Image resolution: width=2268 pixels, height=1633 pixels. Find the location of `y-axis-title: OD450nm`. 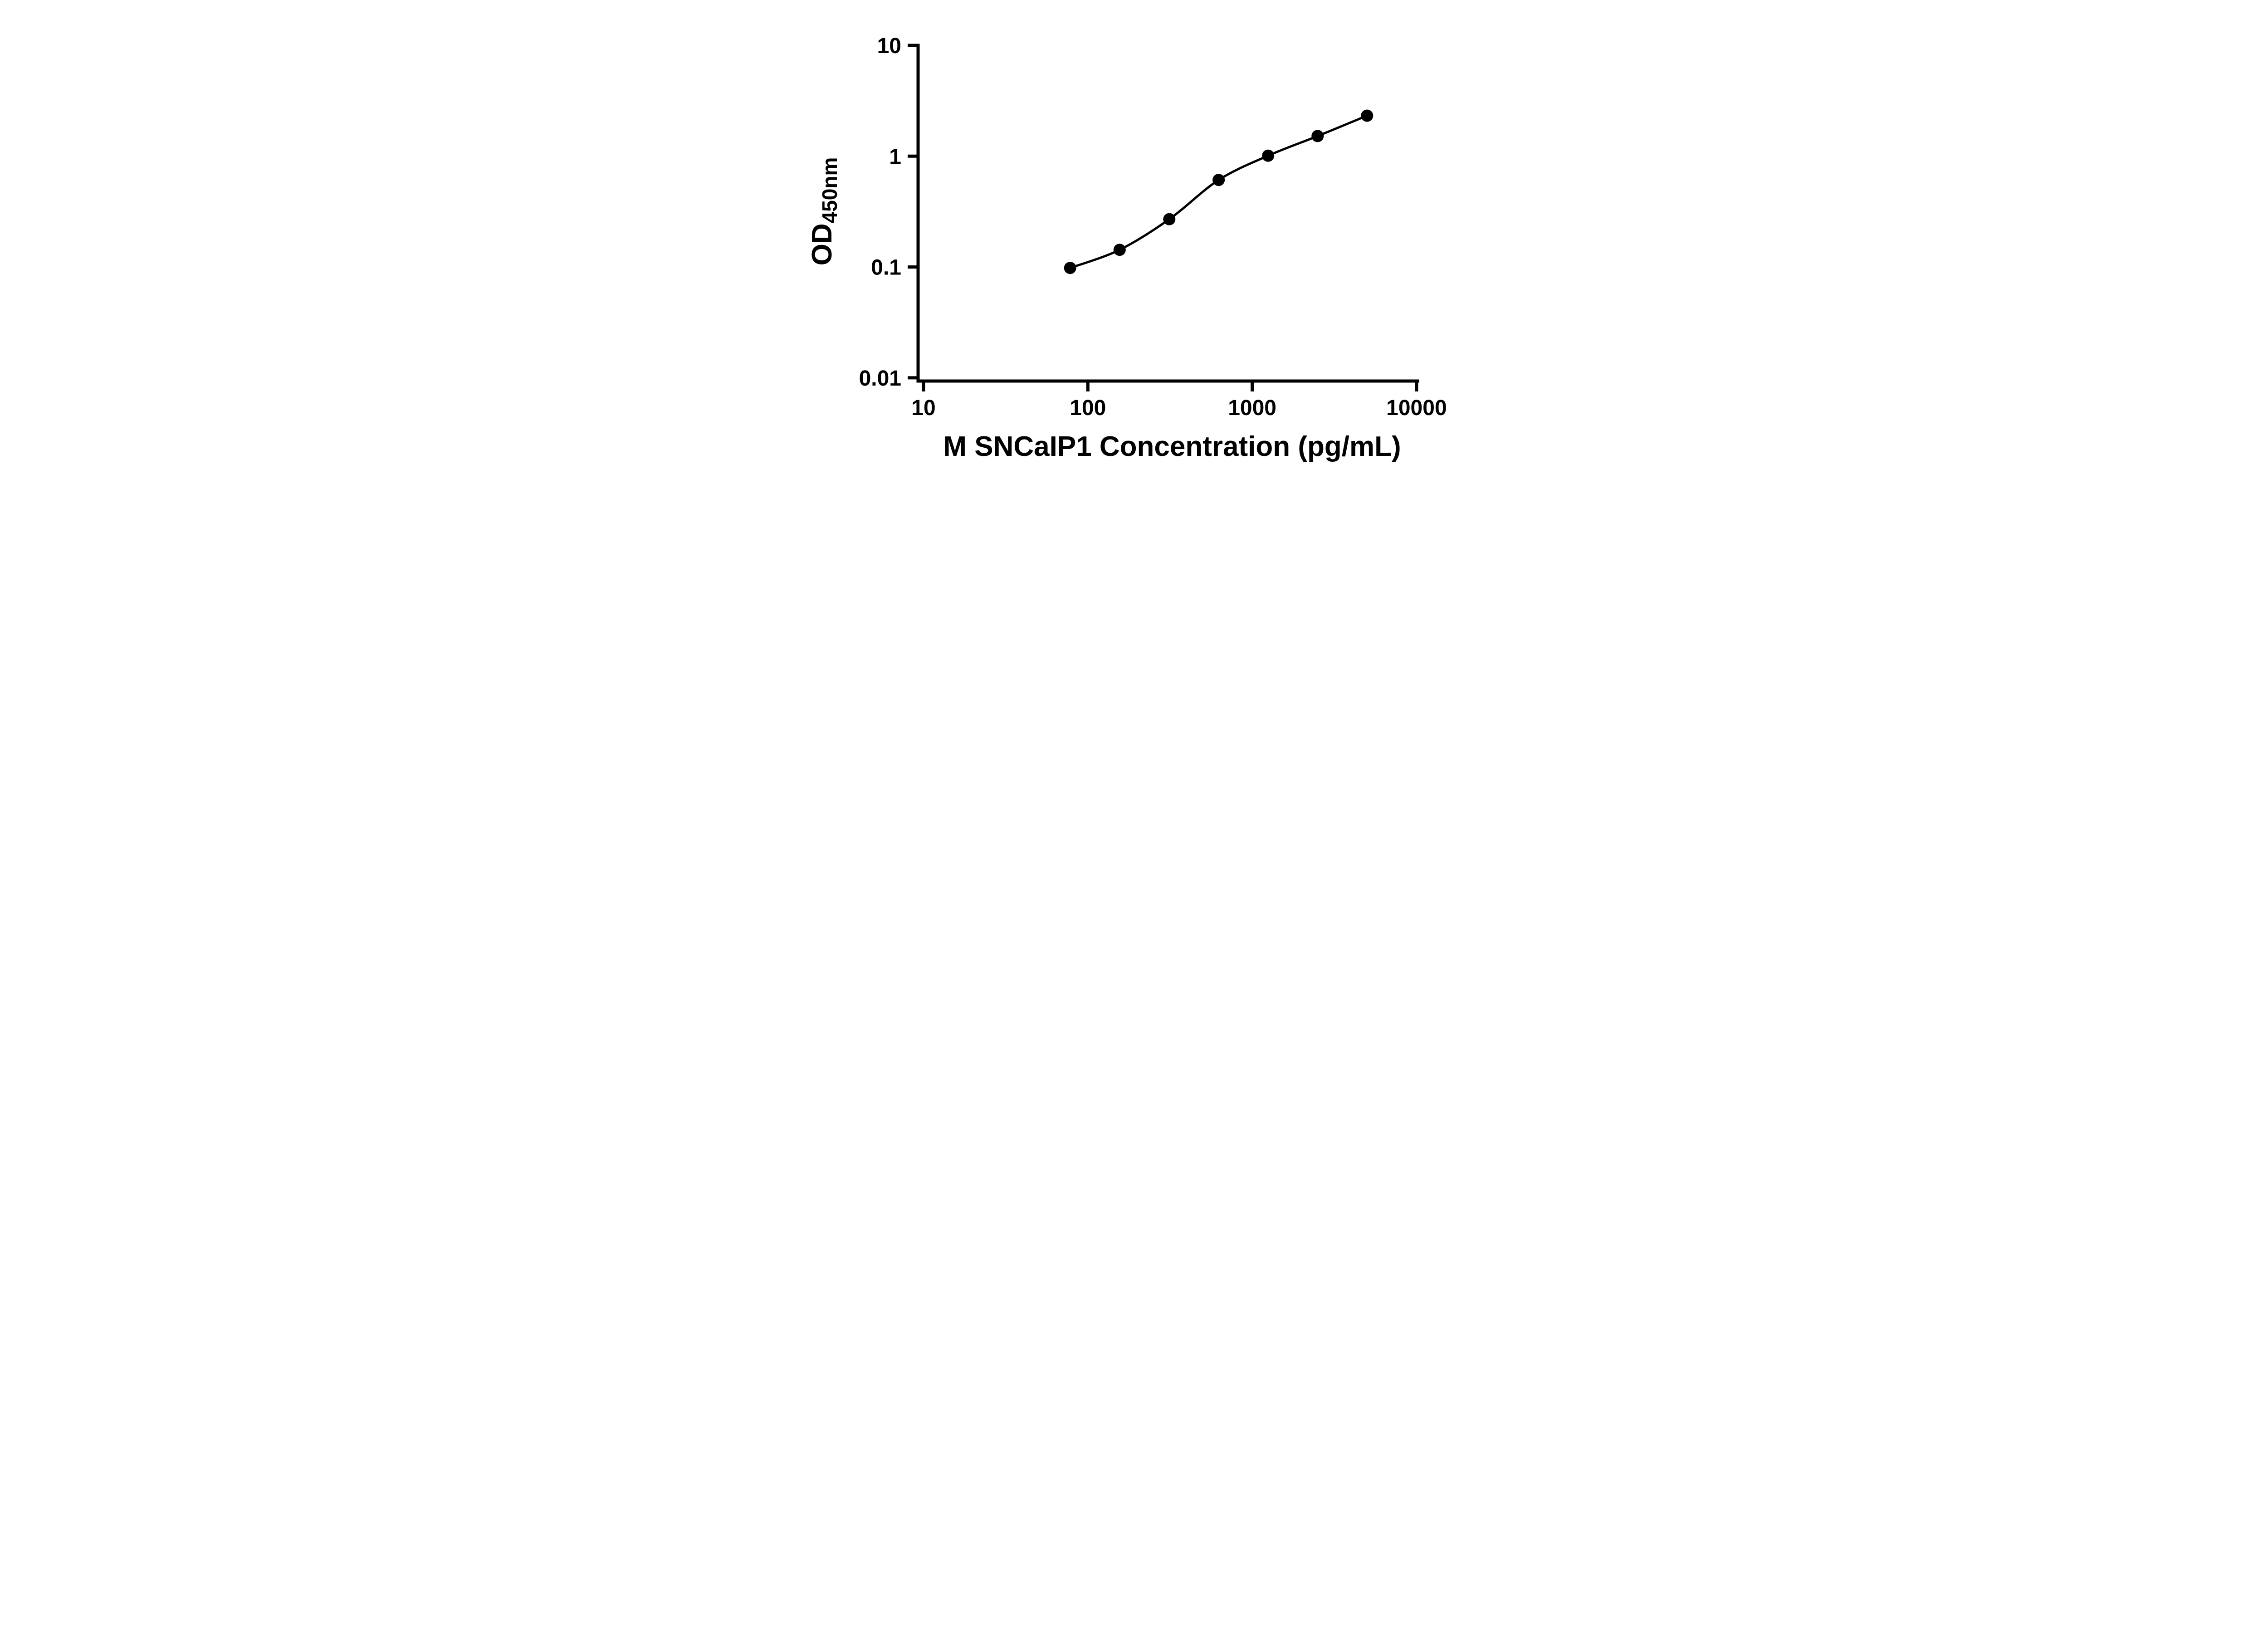

y-axis-title: OD450nm is located at coordinates (824, 211).